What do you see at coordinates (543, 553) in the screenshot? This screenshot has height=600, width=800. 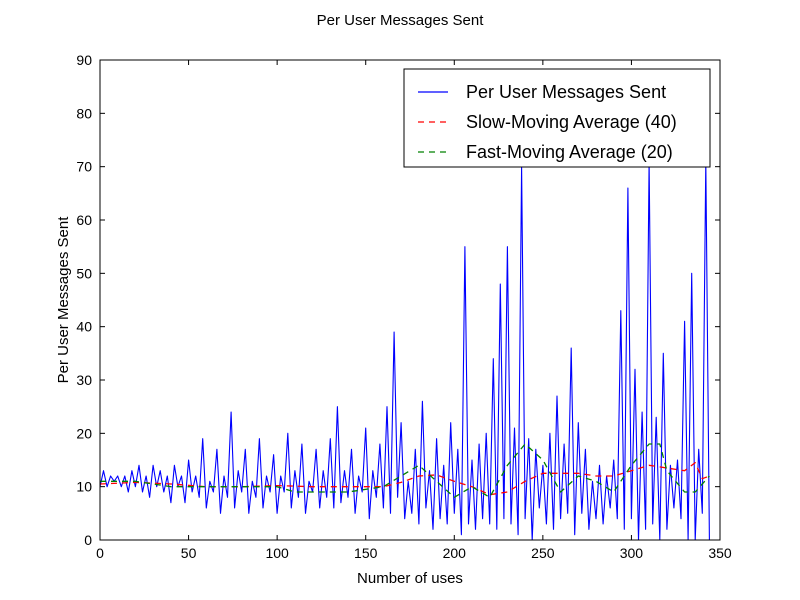 I see `x-tick-label: 250` at bounding box center [543, 553].